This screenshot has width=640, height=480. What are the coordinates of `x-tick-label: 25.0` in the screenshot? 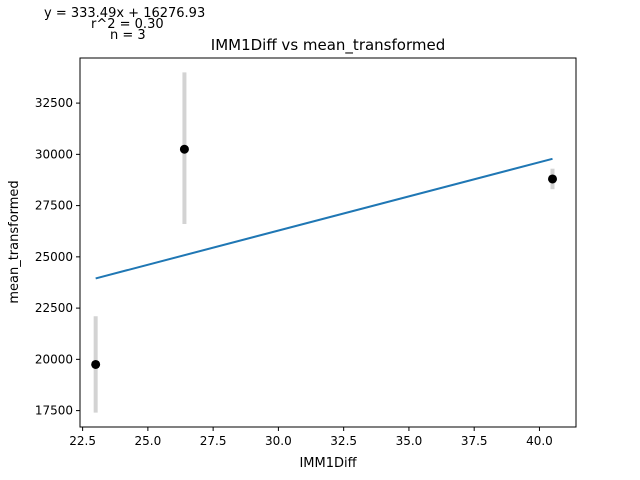 It's located at (148, 441).